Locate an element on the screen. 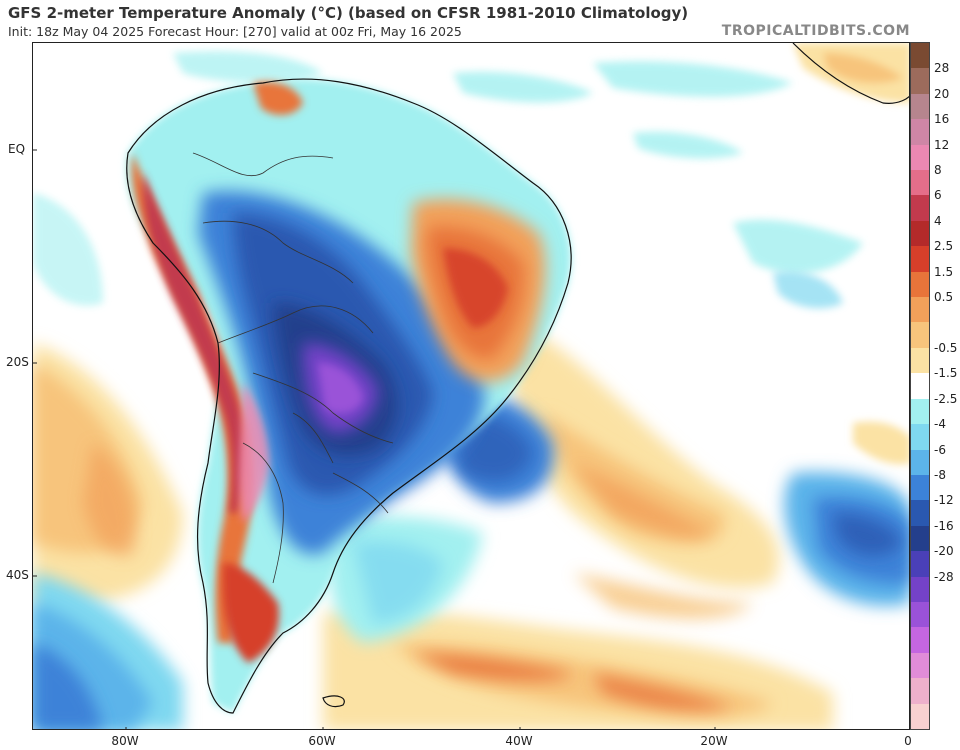 The image size is (960, 750). lon-label-20w: 20W is located at coordinates (714, 741).